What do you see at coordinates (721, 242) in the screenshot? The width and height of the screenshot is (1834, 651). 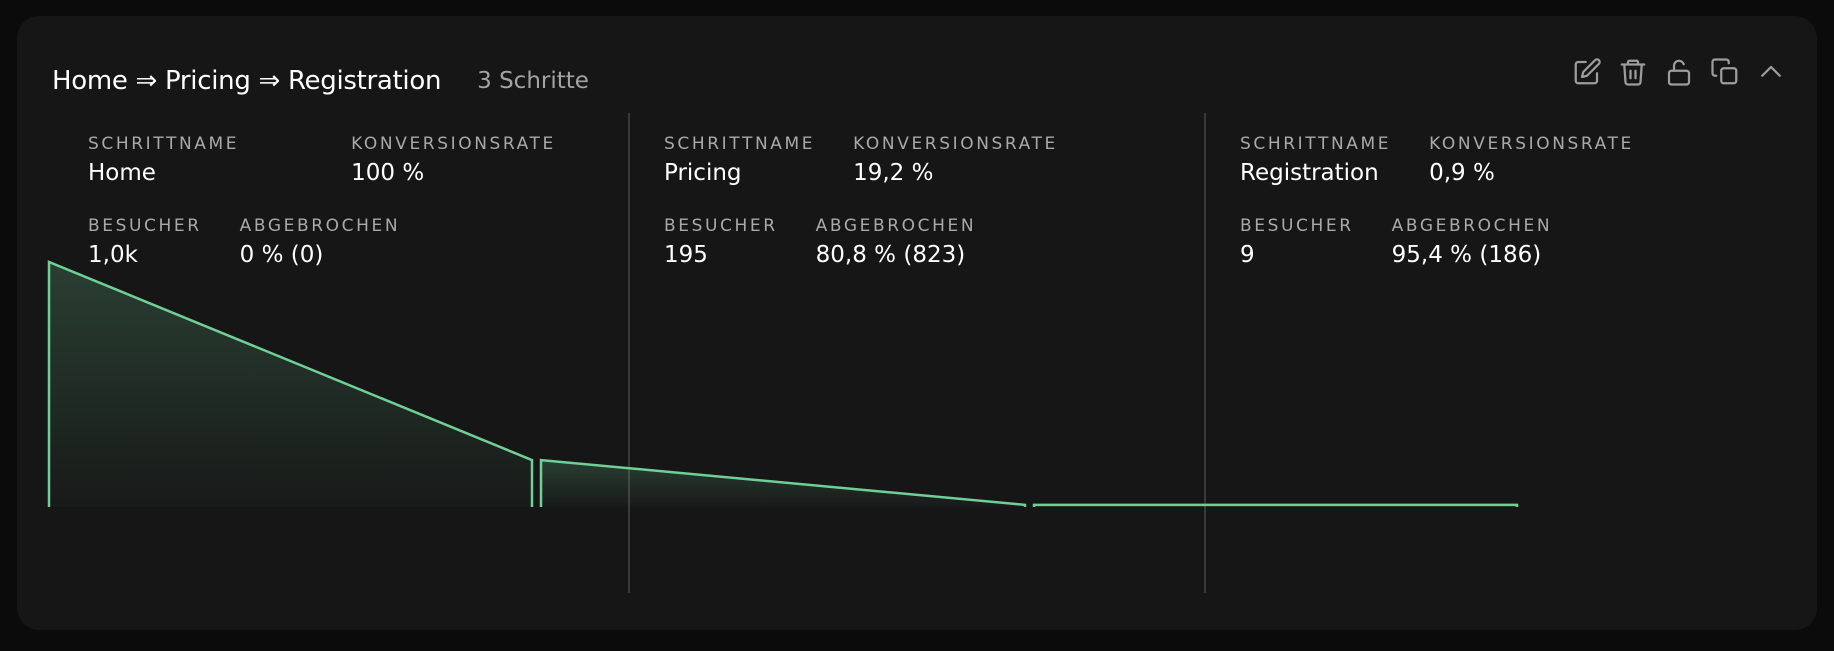 I see `visitors-stat: BESUCHER 195` at bounding box center [721, 242].